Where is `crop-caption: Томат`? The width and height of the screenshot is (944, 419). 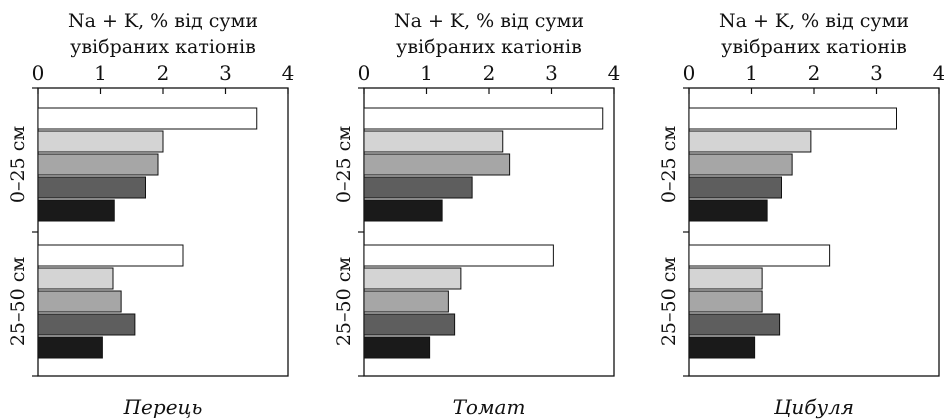
crop-caption: Томат is located at coordinates (489, 407).